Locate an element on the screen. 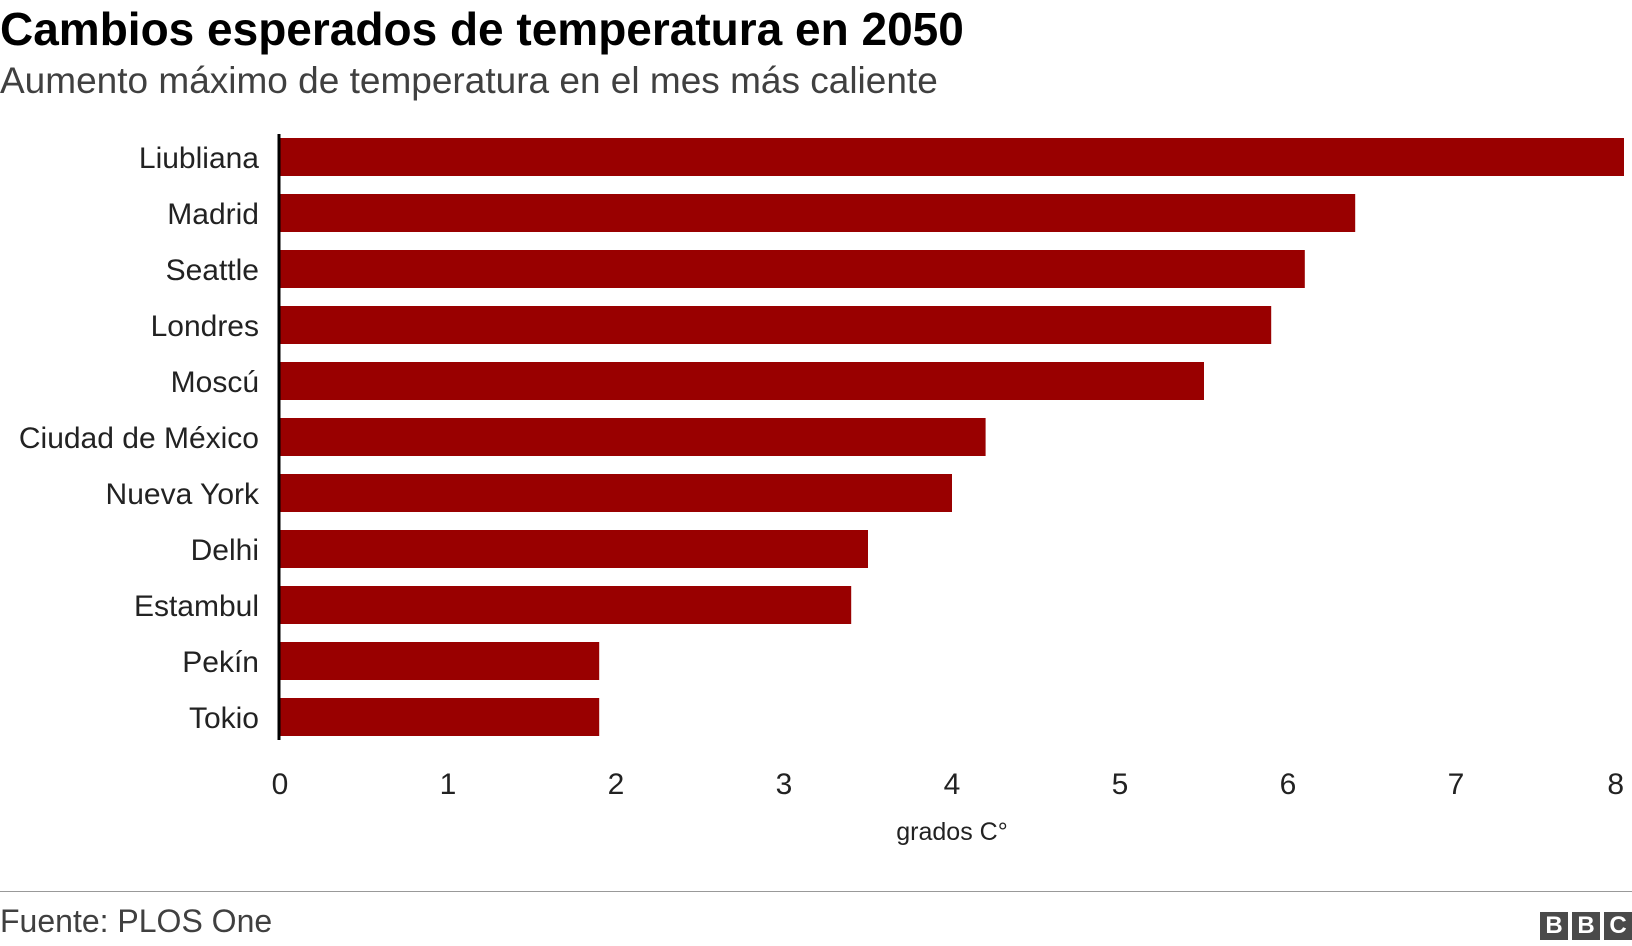 The width and height of the screenshot is (1632, 946). category-label: Ciudad de México is located at coordinates (139, 438).